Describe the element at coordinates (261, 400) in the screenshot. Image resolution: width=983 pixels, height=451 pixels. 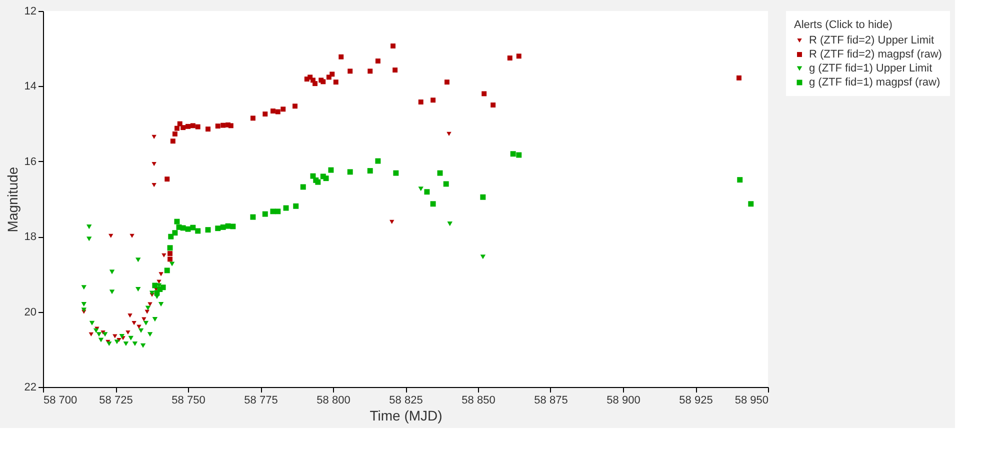
I see `x-tick-label: 58 775` at that location.